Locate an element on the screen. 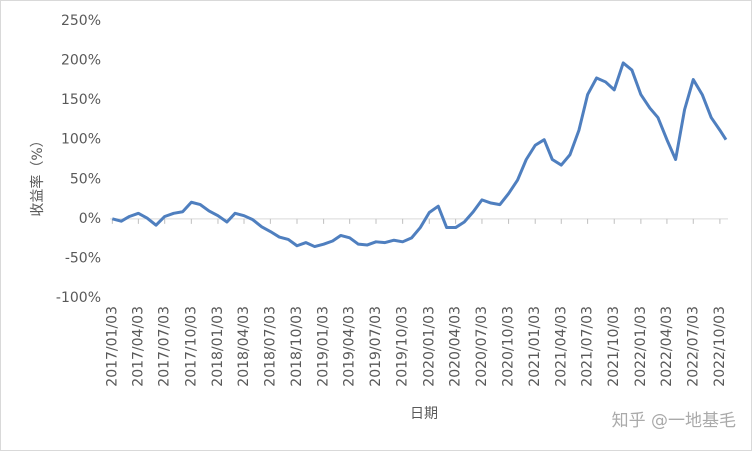 The height and width of the screenshot is (451, 752). x-tick-label: 2017/01/03 is located at coordinates (112, 346).